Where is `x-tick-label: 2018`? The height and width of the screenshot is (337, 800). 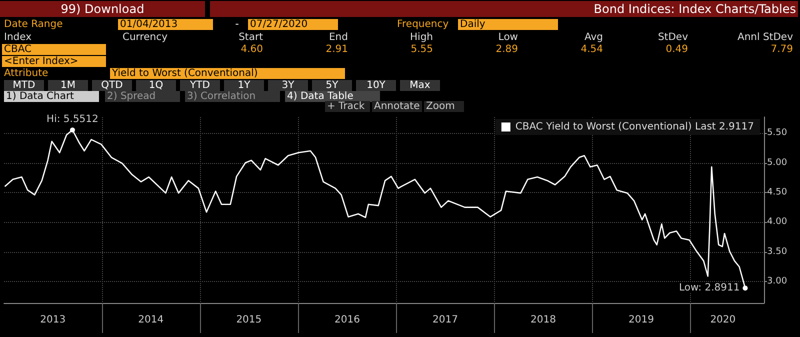
x-tick-label: 2018 is located at coordinates (543, 320).